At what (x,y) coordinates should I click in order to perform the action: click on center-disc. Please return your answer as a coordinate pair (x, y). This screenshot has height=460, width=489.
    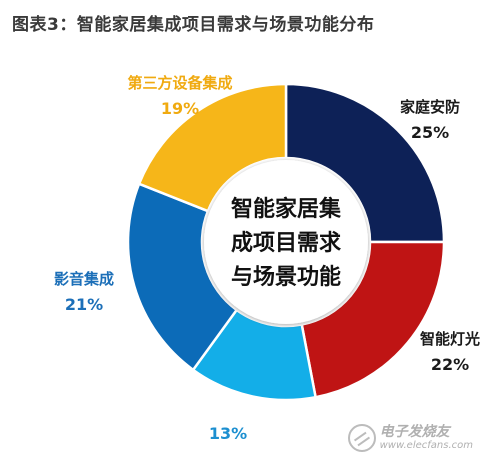
    Looking at the image, I should click on (286, 242).